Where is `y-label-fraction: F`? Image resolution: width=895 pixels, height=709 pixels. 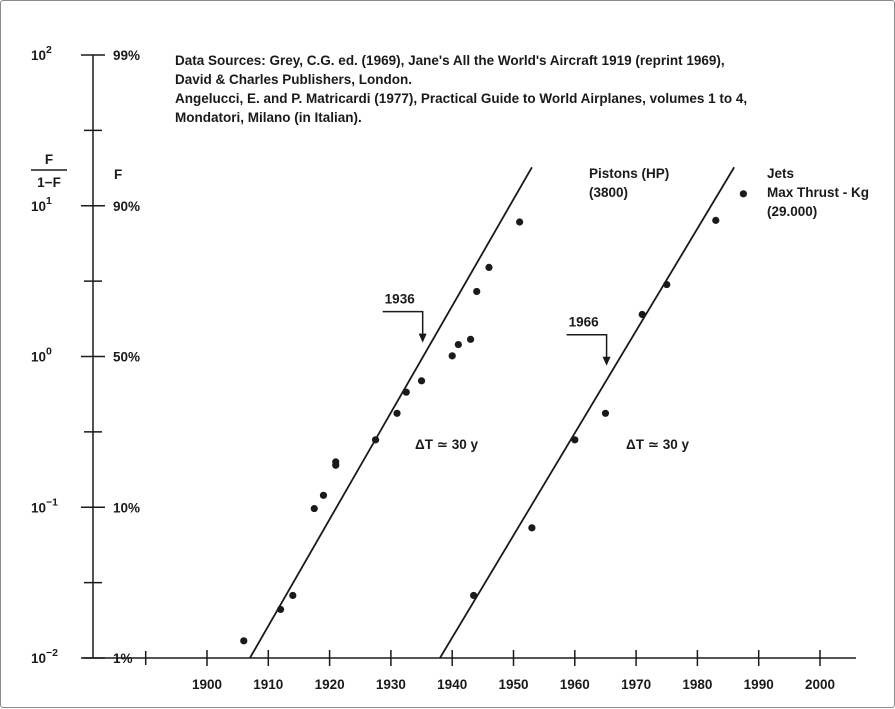
y-label-fraction: F is located at coordinates (118, 174).